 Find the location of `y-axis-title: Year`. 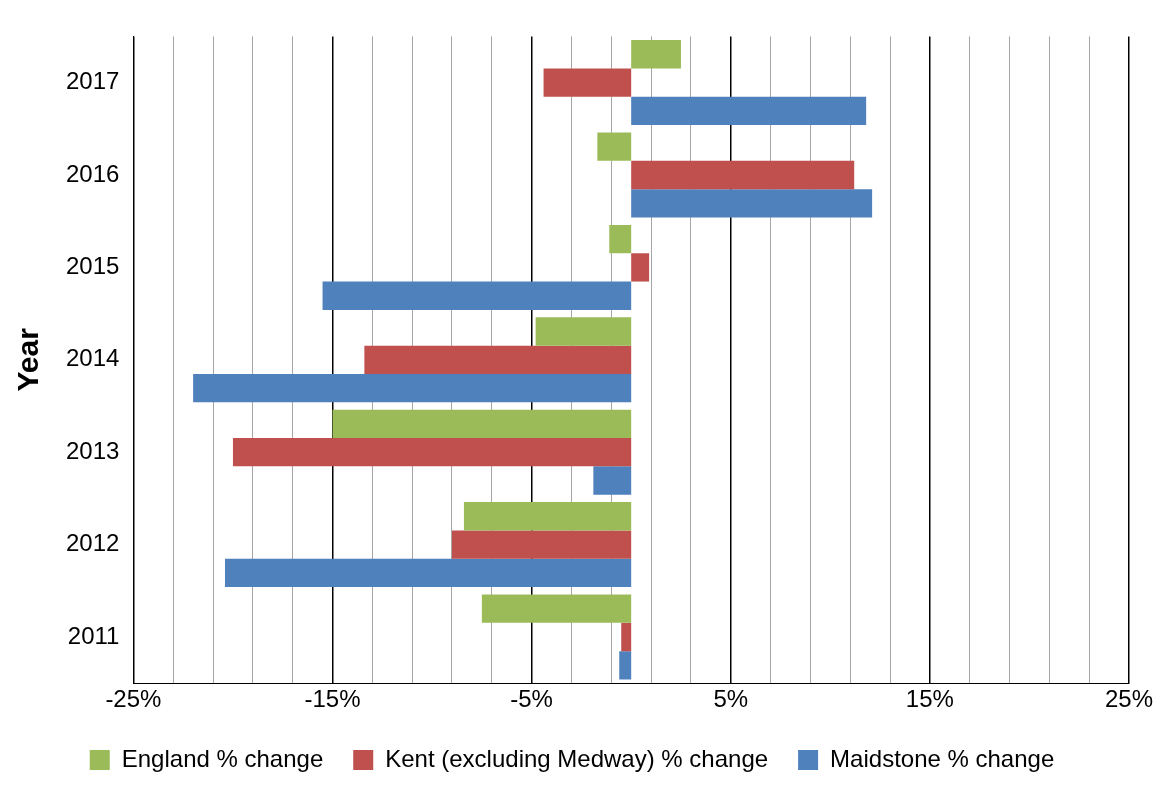

y-axis-title: Year is located at coordinates (28, 359).